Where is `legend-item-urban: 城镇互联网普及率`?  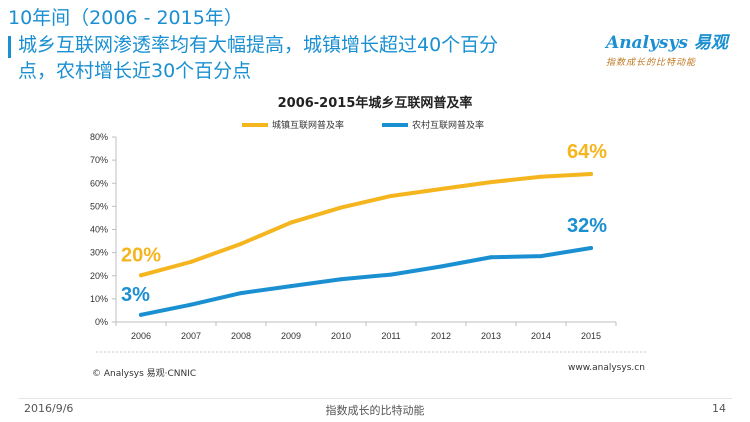
legend-item-urban: 城镇互联网普及率 is located at coordinates (293, 124).